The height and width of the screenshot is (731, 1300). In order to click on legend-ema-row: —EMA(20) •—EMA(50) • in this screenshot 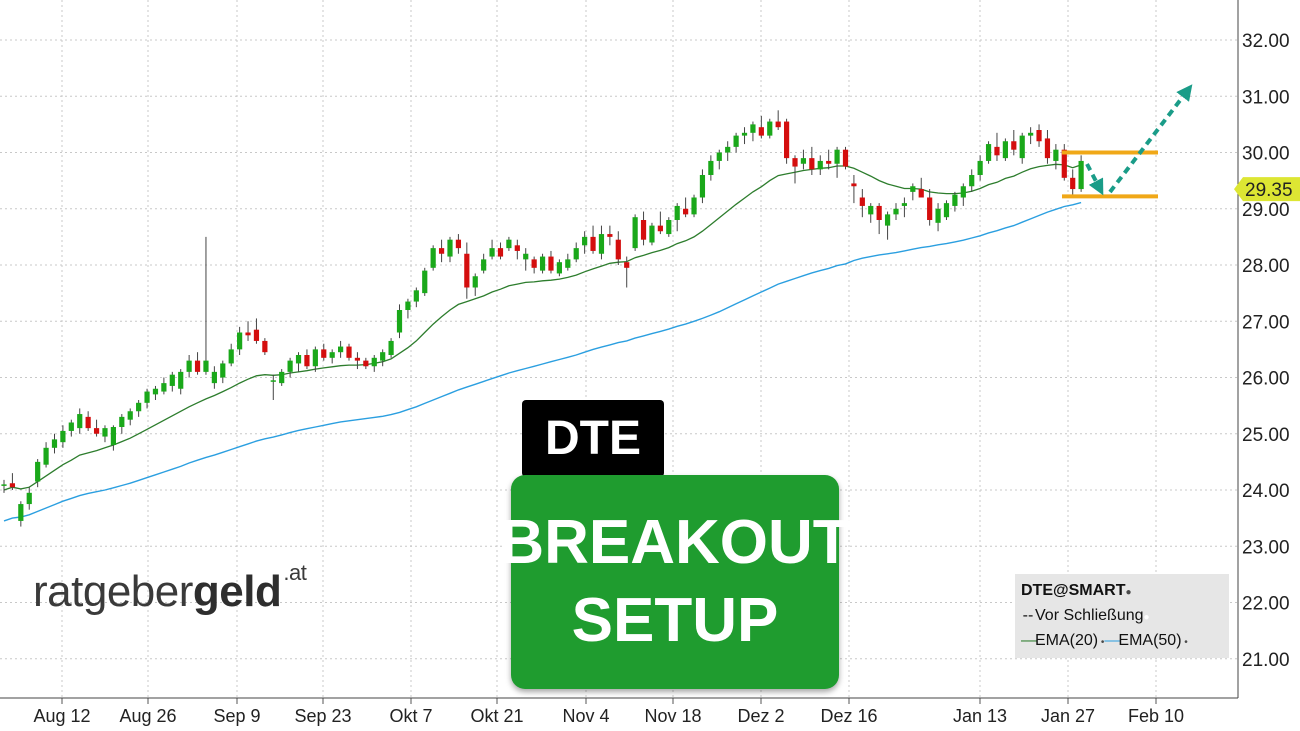, I will do `click(1122, 640)`.